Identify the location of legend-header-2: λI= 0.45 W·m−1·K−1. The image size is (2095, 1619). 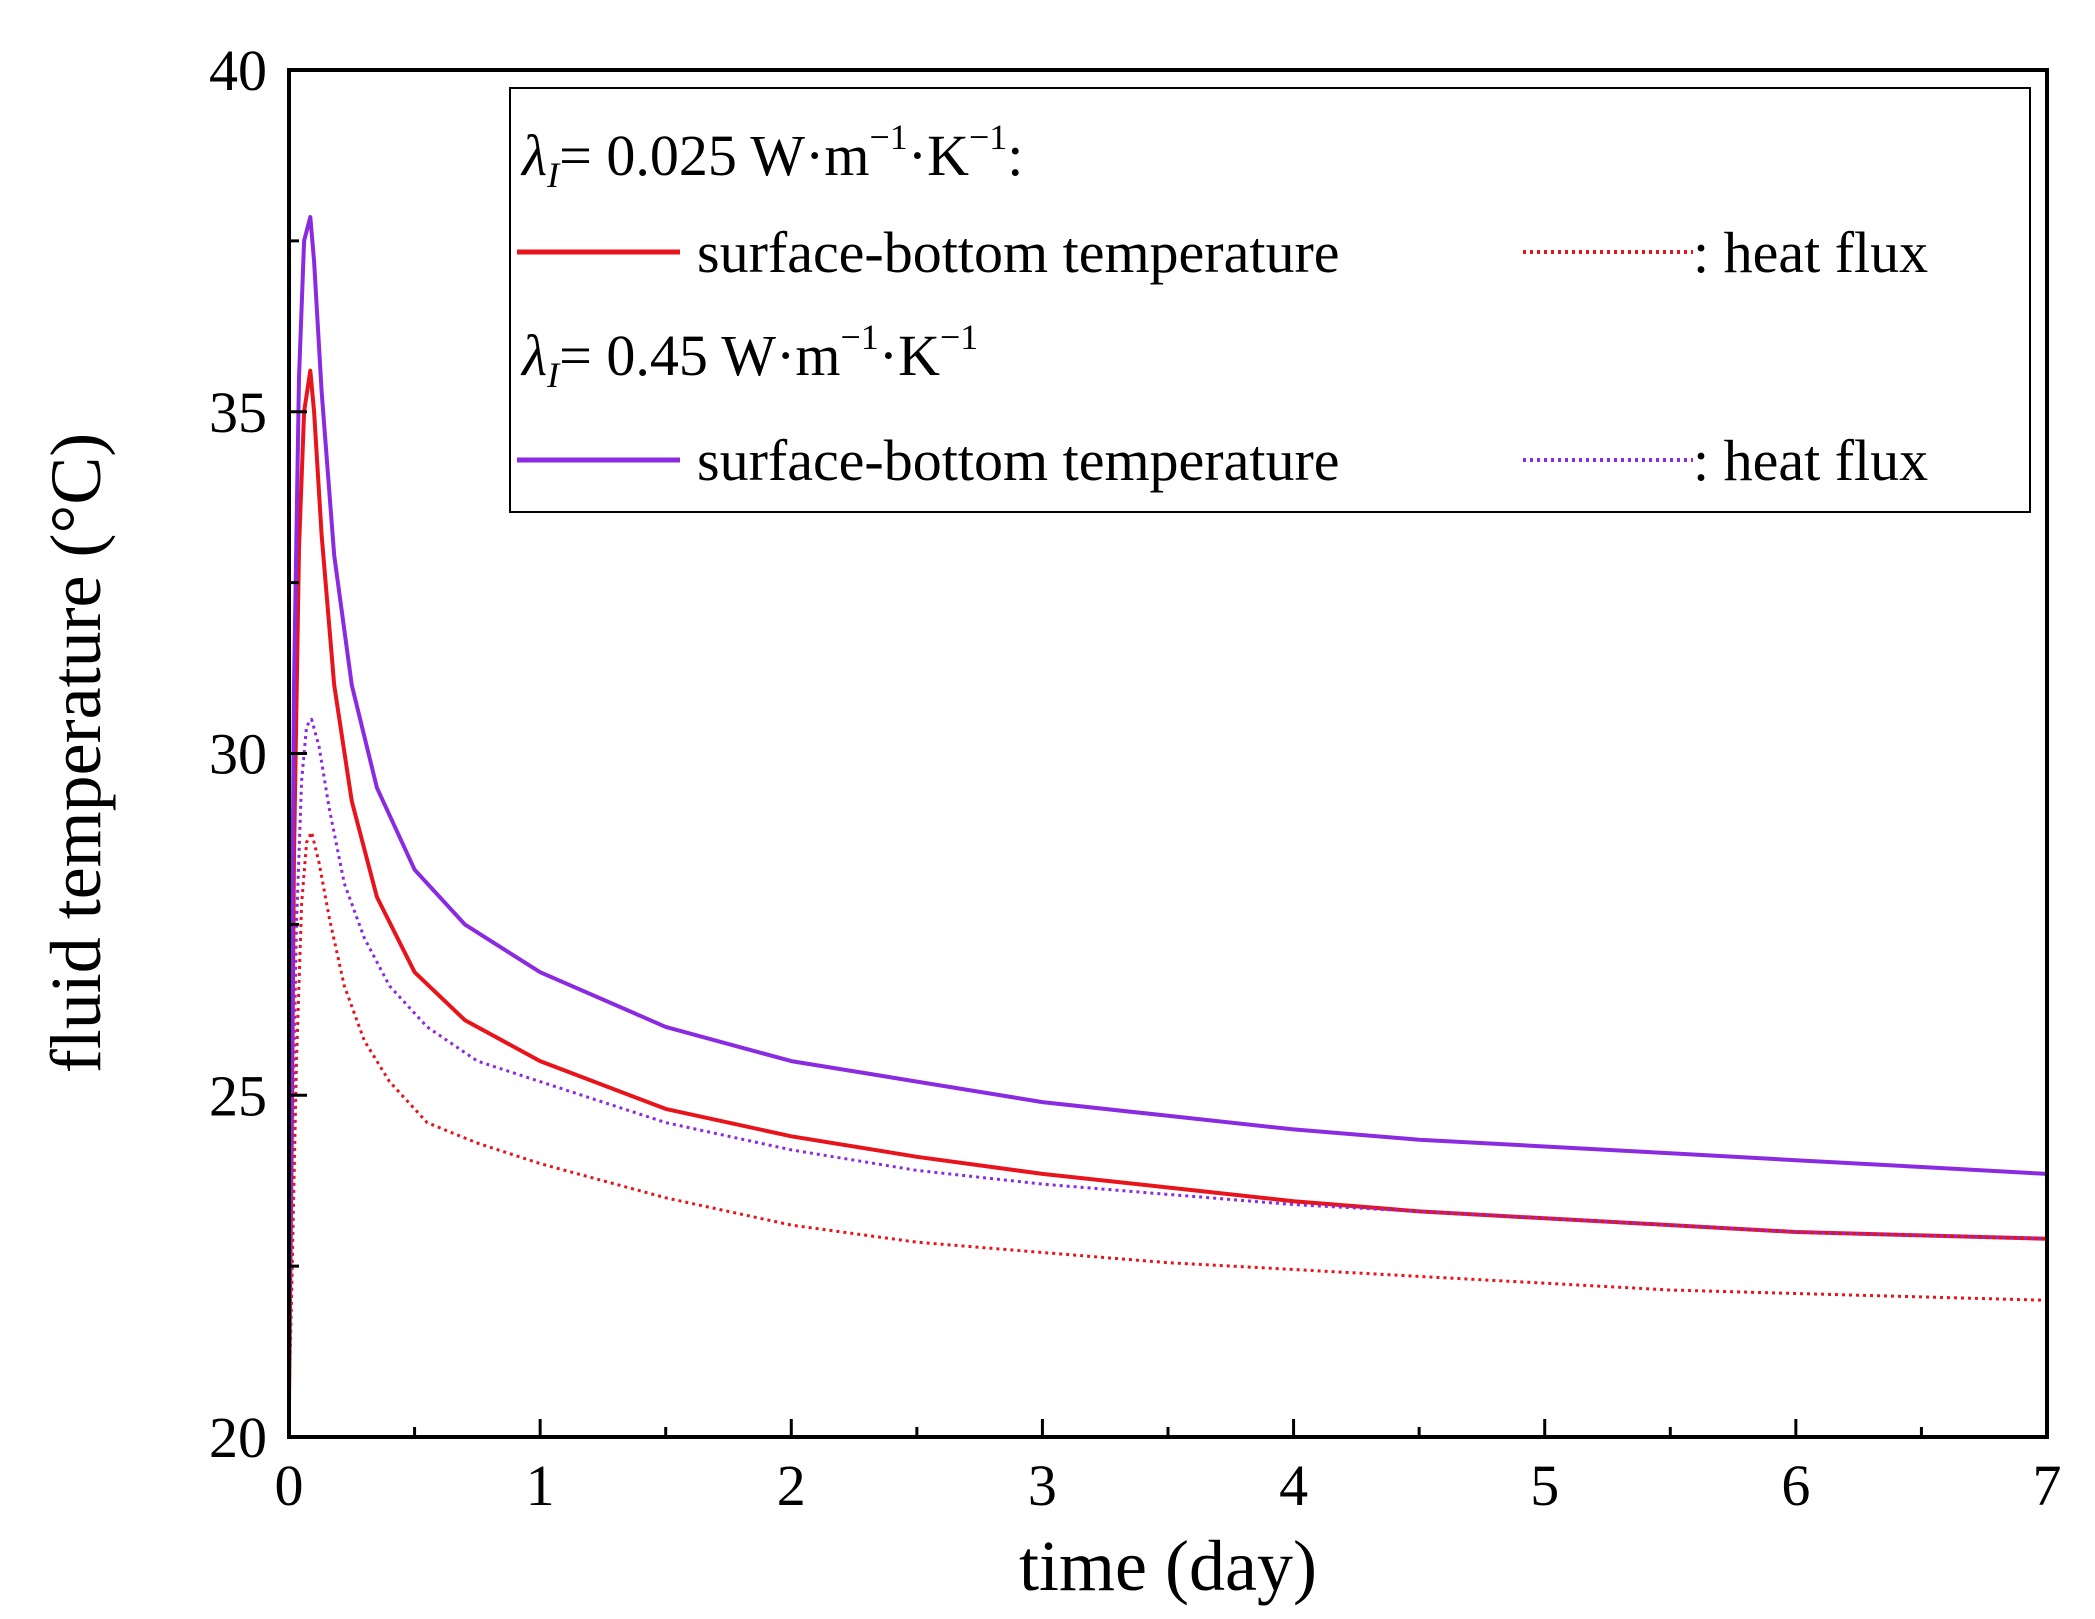
(749, 356).